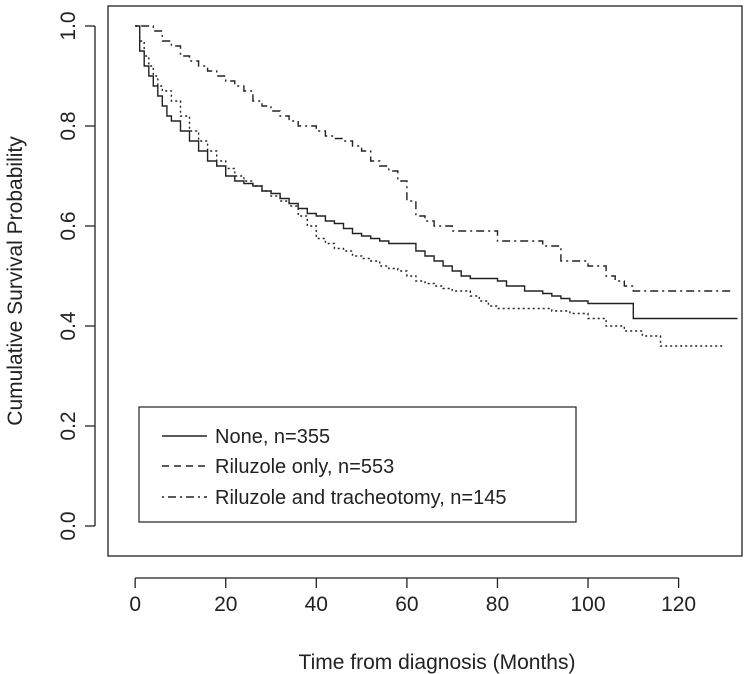 This screenshot has height=674, width=755. What do you see at coordinates (497, 604) in the screenshot?
I see `x-tick-label: 80` at bounding box center [497, 604].